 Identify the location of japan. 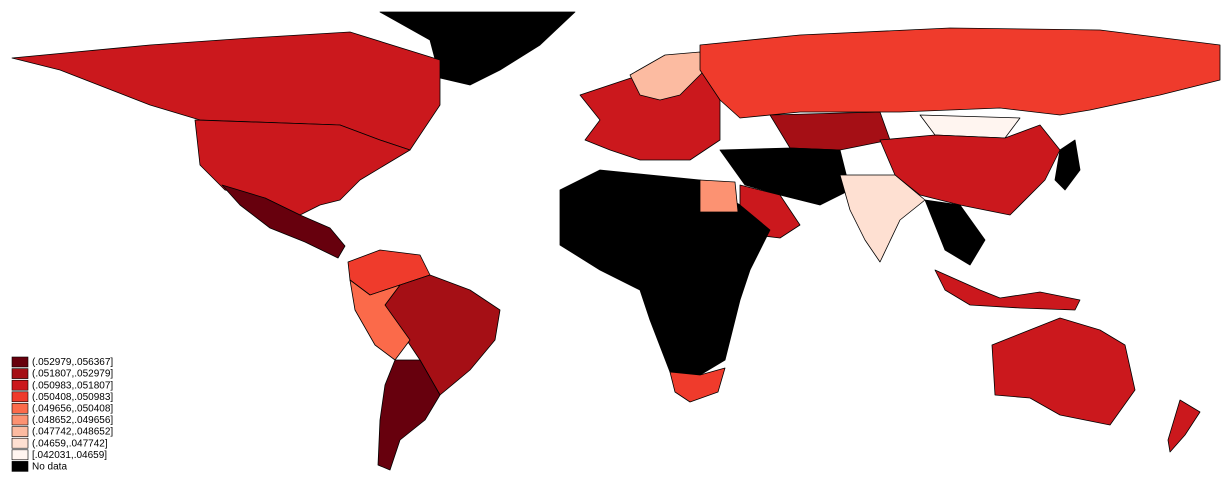
(1067, 165).